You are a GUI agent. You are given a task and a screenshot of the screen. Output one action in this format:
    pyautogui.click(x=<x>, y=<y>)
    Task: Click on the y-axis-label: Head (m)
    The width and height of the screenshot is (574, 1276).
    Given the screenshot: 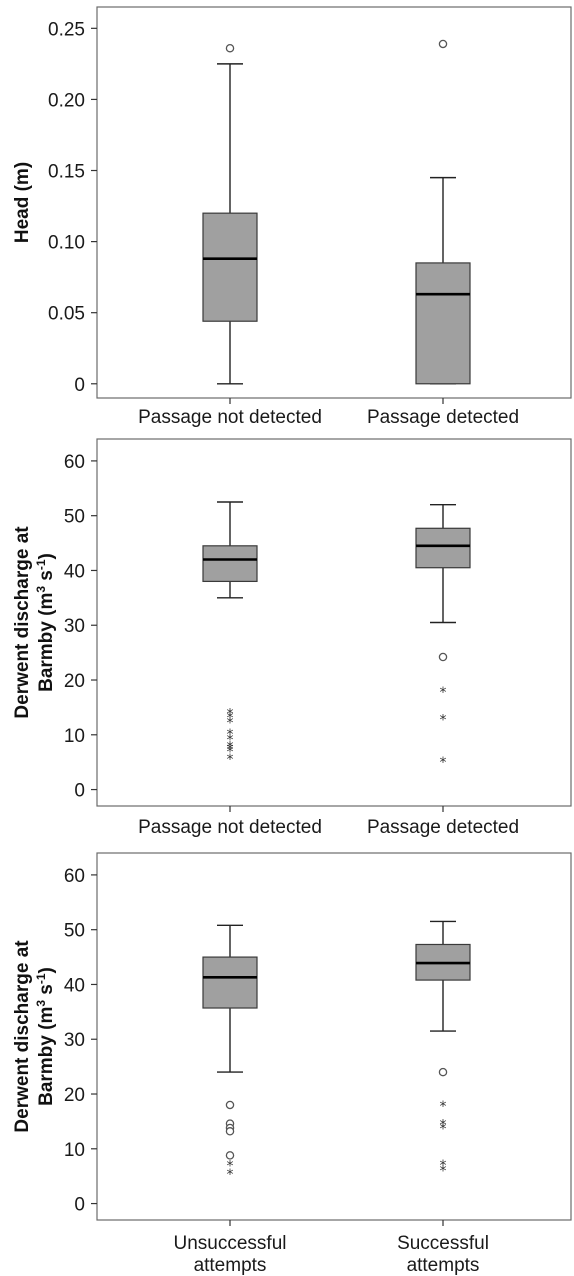 What is the action you would take?
    pyautogui.click(x=22, y=202)
    